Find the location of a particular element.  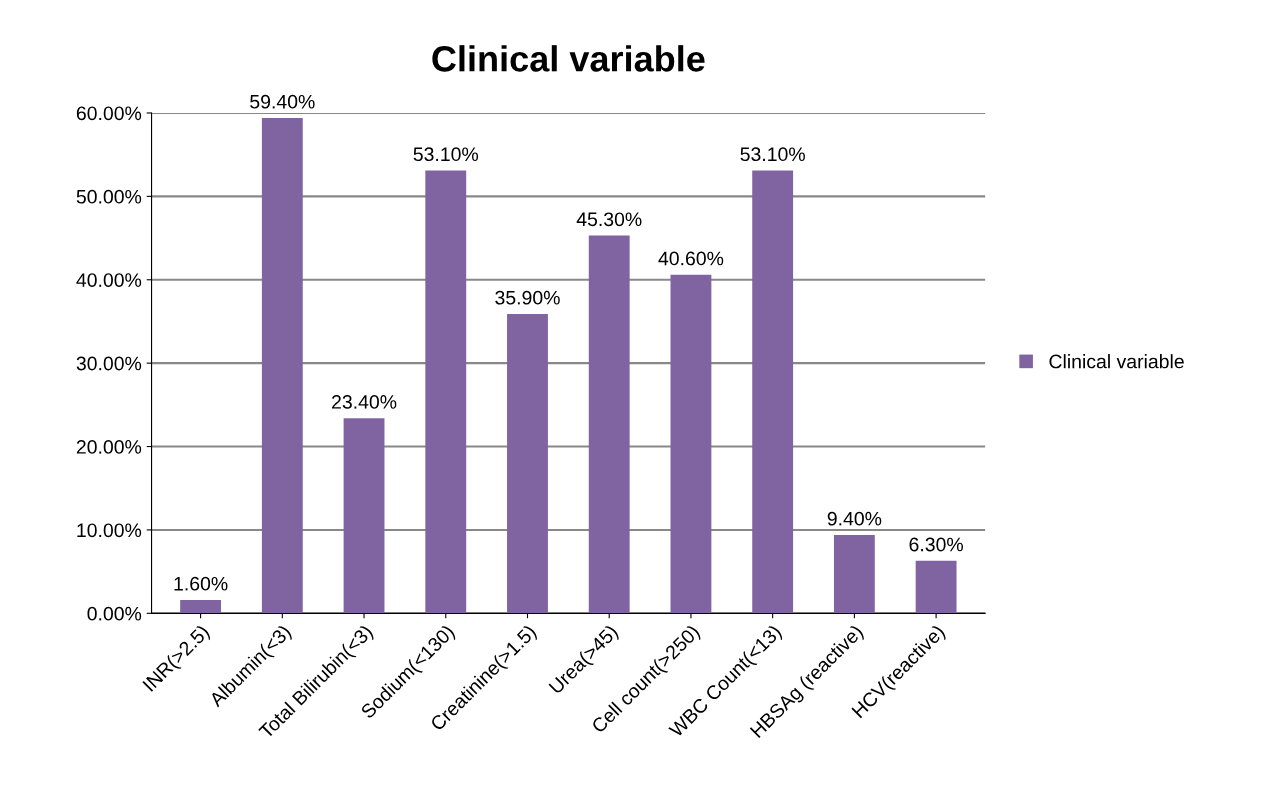

data-label: 59.40% is located at coordinates (282, 101).